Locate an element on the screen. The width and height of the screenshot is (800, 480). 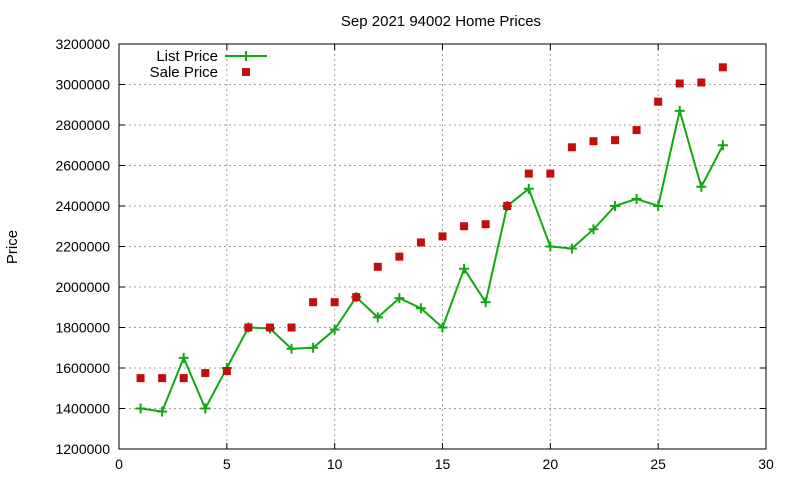
x-tick-label: 25 is located at coordinates (658, 464).